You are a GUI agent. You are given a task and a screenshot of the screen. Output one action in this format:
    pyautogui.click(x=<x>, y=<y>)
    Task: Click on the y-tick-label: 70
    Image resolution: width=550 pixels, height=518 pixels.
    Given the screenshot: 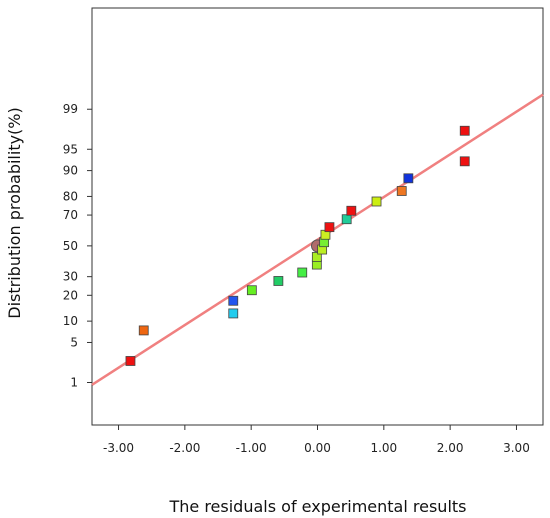 What is the action you would take?
    pyautogui.click(x=70, y=215)
    